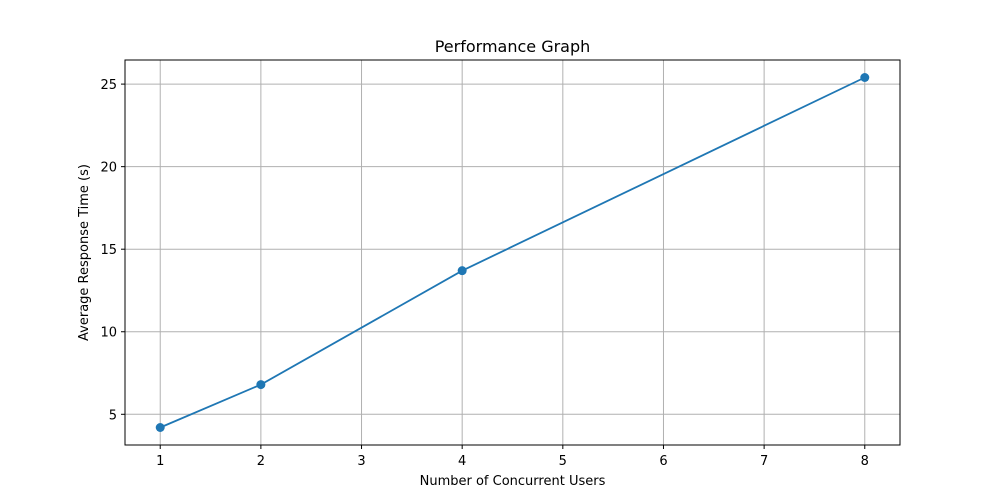  I want to click on x-tick-label: 2, so click(261, 461).